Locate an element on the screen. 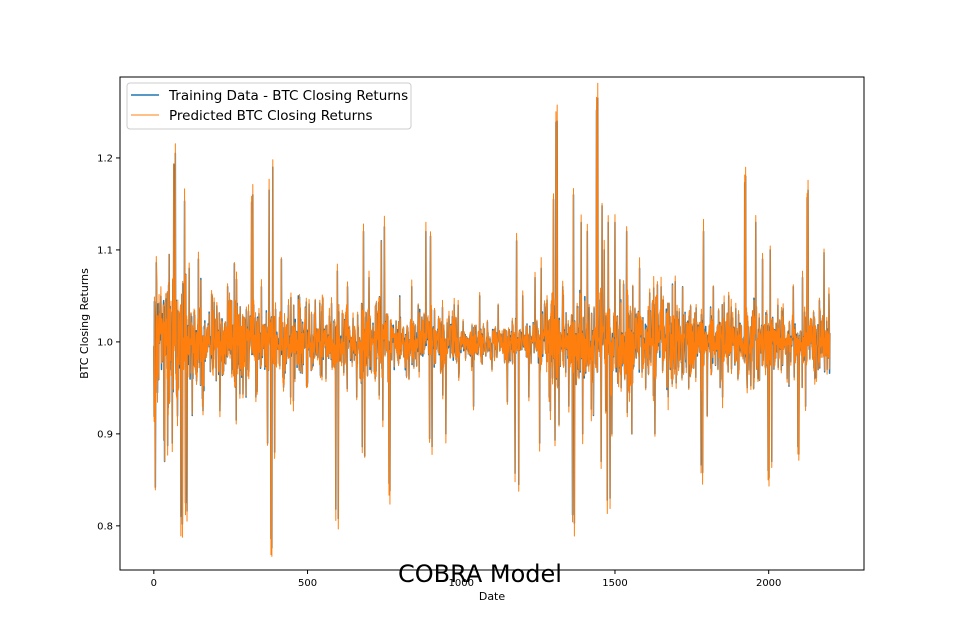 This screenshot has width=960, height=644. x-tick-label: 0 is located at coordinates (154, 583).